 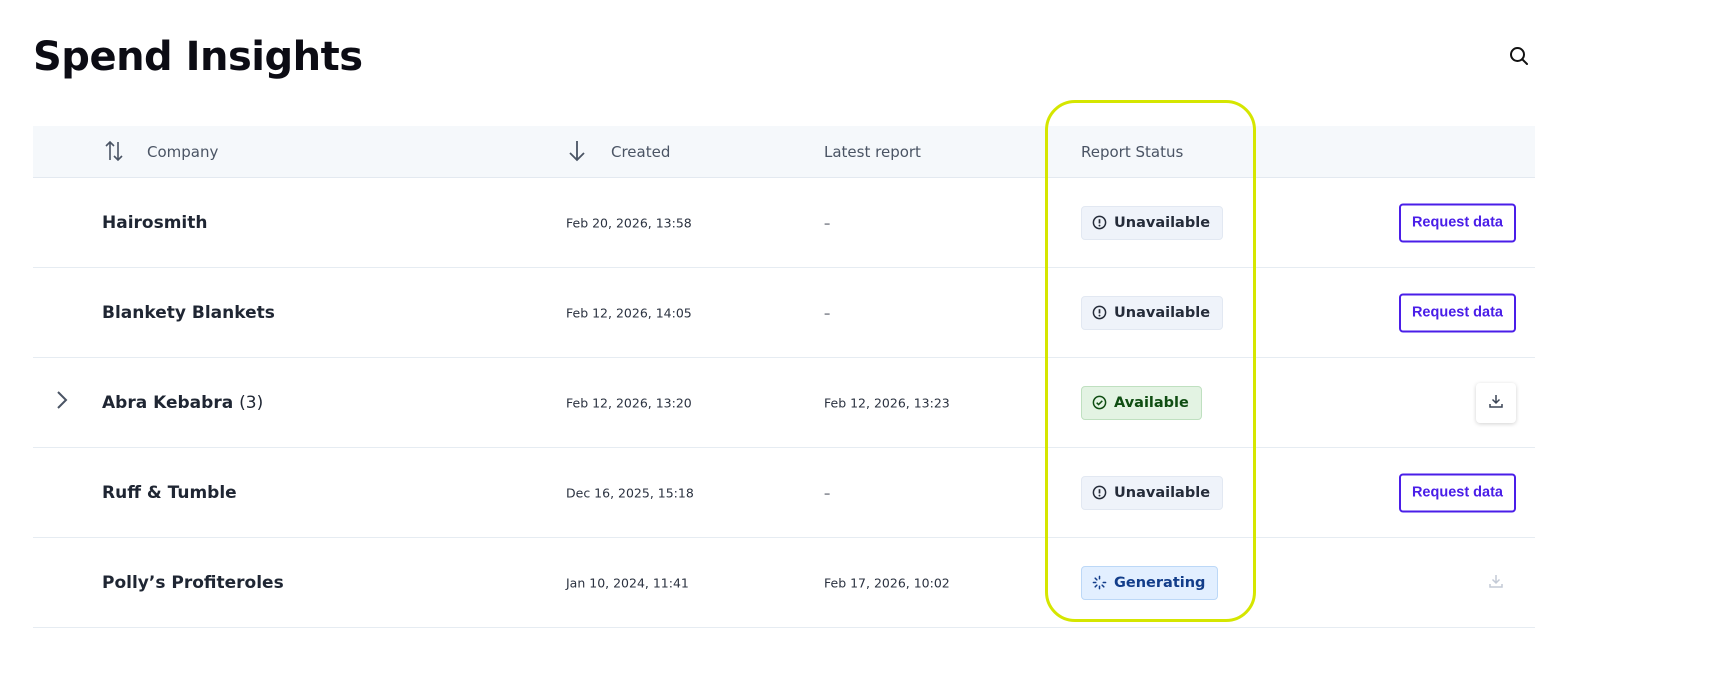 What do you see at coordinates (1132, 152) in the screenshot?
I see `column-report-status: Report Status` at bounding box center [1132, 152].